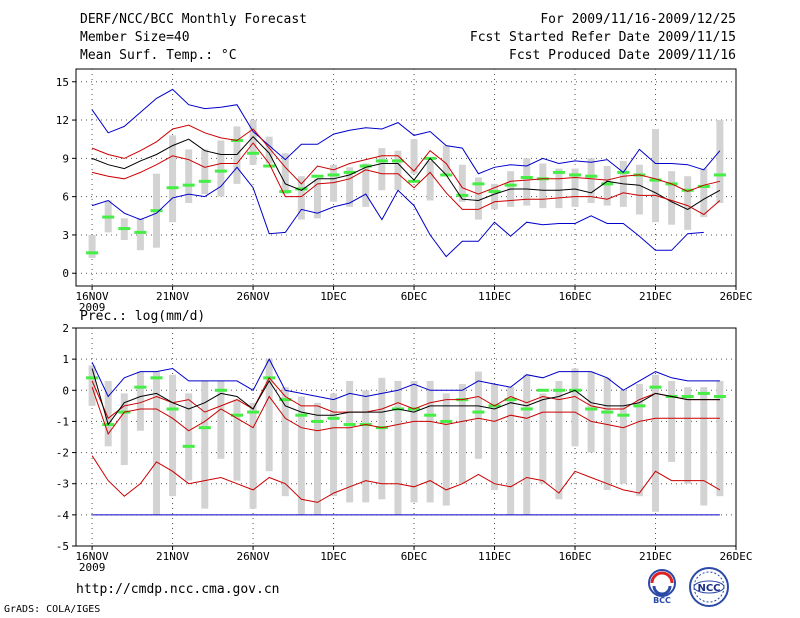  What do you see at coordinates (414, 556) in the screenshot?
I see `precip-xtick-label: 6DEC` at bounding box center [414, 556].